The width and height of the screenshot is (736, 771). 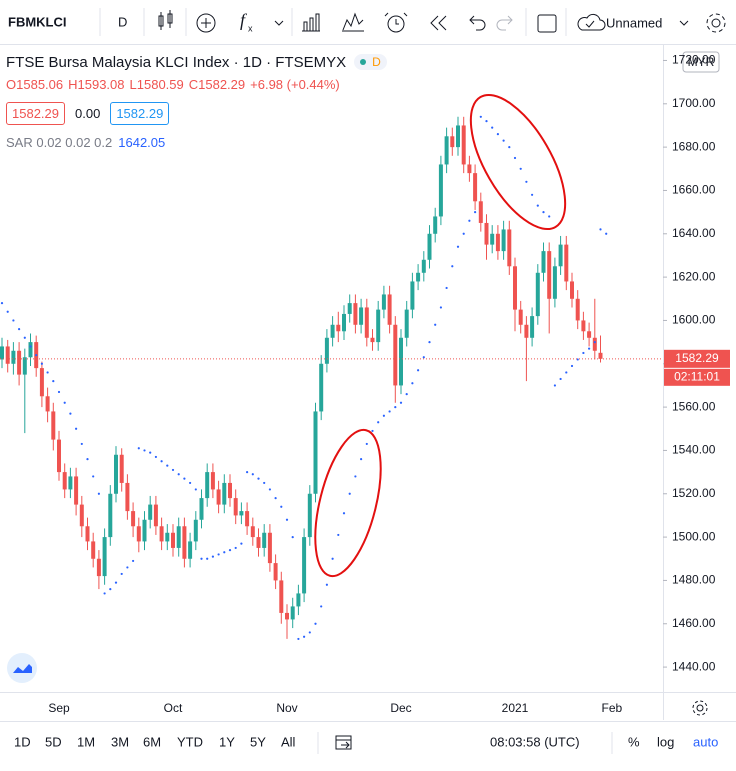 I want to click on scale-option: auto, so click(x=705, y=741).